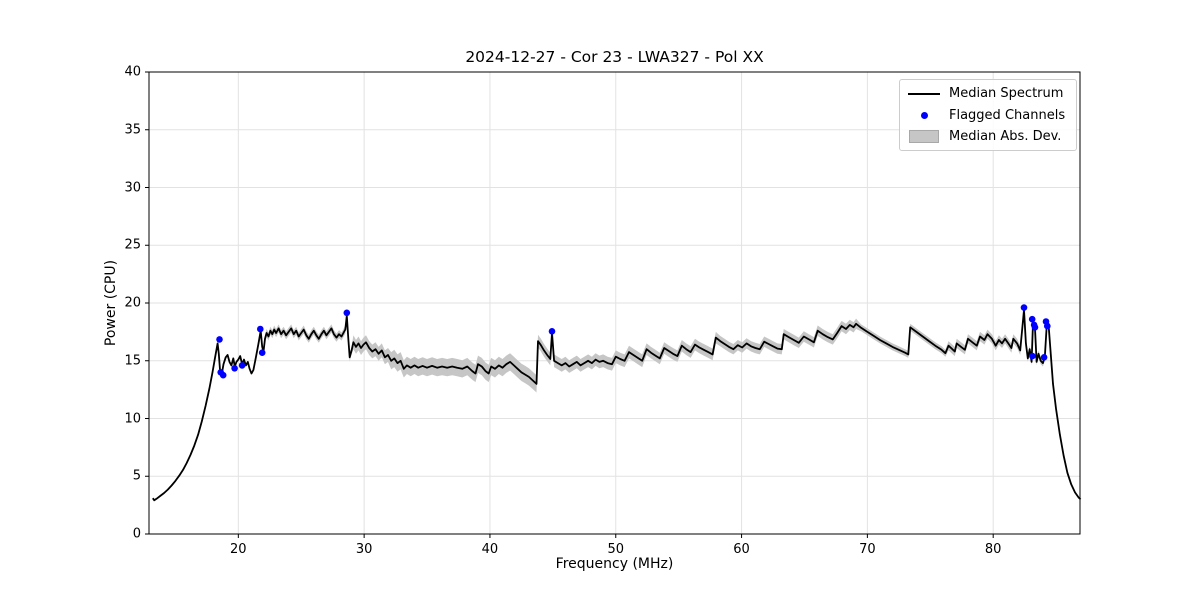 The width and height of the screenshot is (1200, 600). Describe the element at coordinates (132, 187) in the screenshot. I see `y-tick-label: 30` at that location.